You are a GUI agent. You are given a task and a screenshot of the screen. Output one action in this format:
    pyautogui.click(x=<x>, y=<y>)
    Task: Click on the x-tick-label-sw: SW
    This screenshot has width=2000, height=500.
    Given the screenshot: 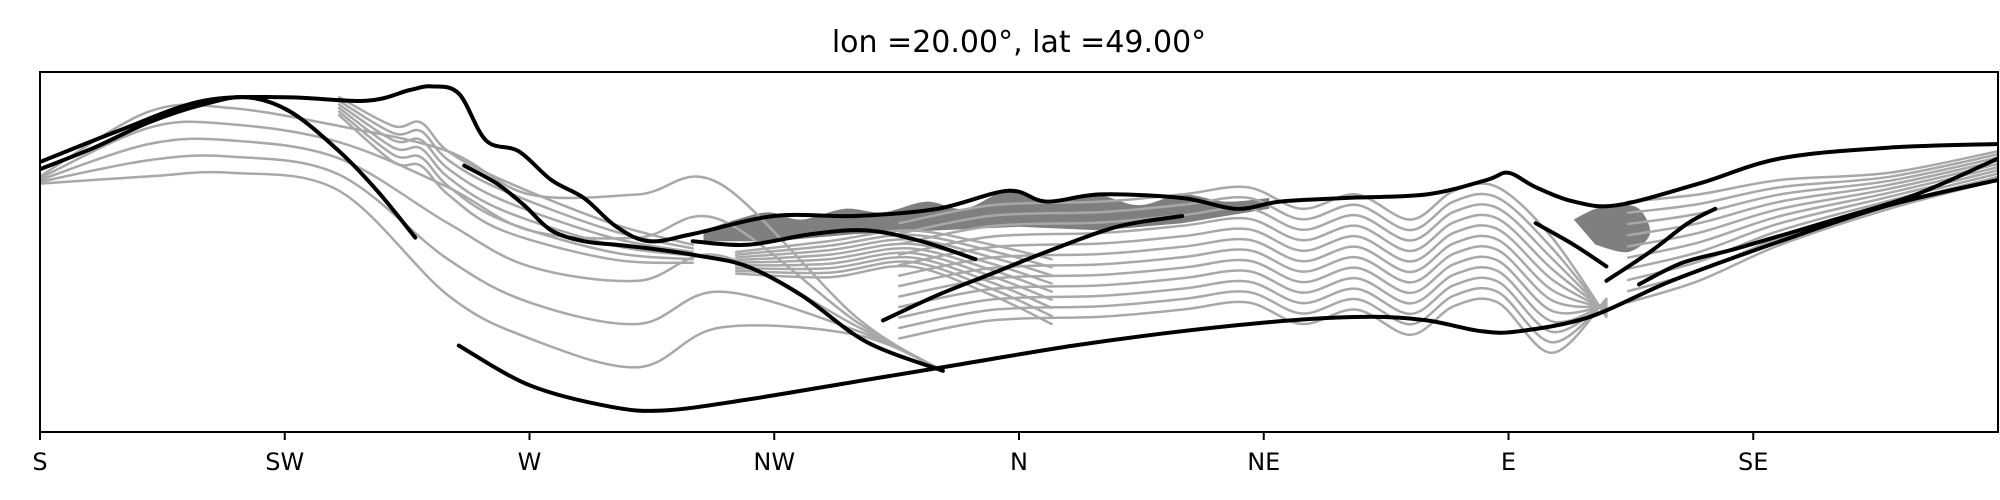 What is the action you would take?
    pyautogui.click(x=284, y=462)
    